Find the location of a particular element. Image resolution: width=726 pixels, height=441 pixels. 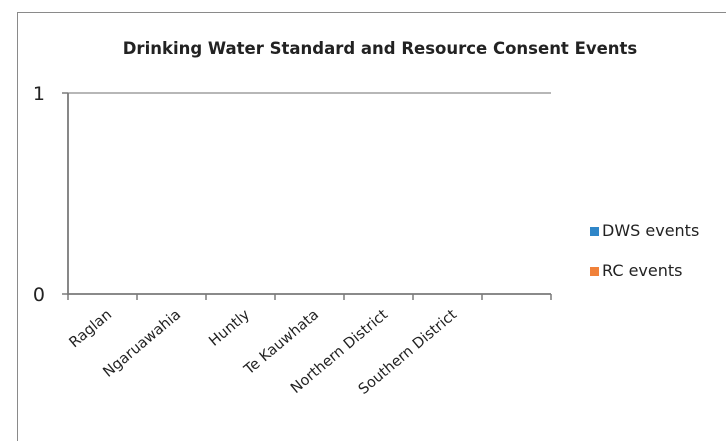

y-tick-label: 1 is located at coordinates (39, 94).